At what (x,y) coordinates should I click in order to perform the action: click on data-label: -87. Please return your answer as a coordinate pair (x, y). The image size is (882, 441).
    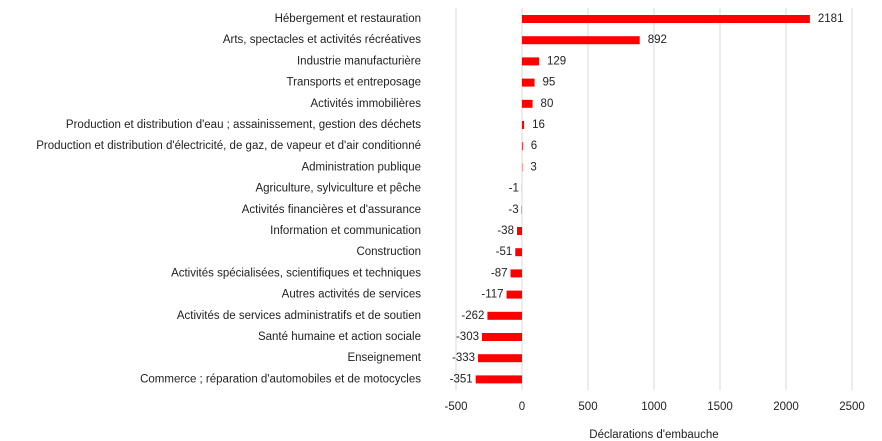
    Looking at the image, I should click on (499, 273).